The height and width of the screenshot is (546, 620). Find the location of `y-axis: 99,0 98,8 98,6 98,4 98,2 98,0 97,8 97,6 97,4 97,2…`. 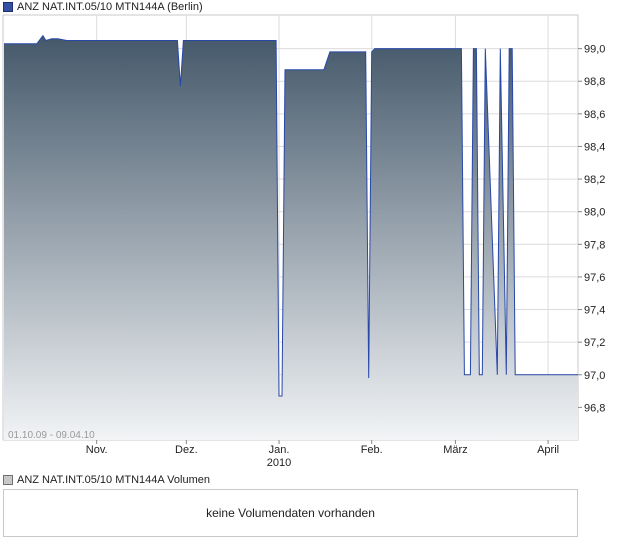

y-axis: 99,0 98,8 98,6 98,4 98,2 98,0 97,8 97,6 97,4 97,2… is located at coordinates (591, 229).